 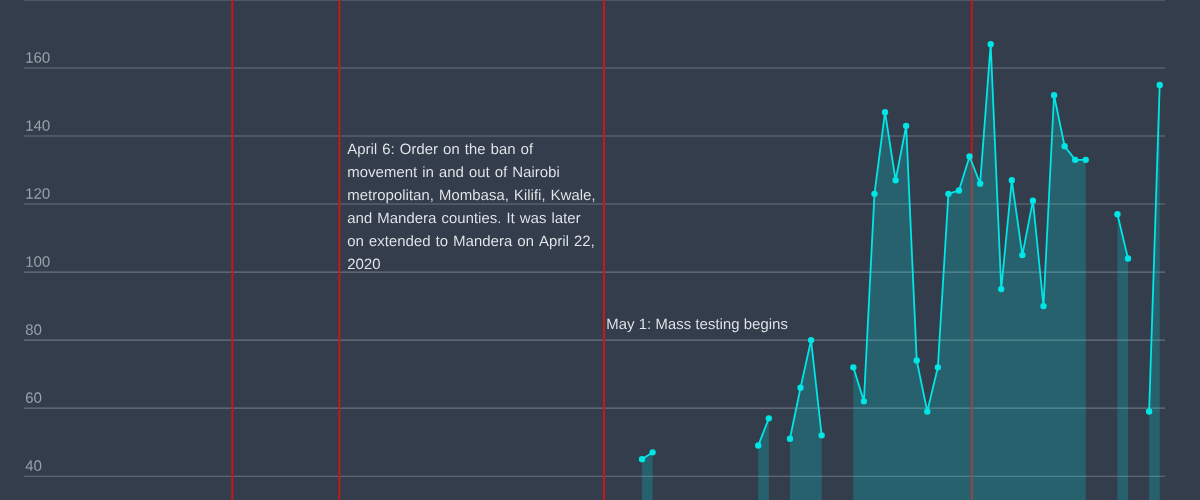 I want to click on annotation: May 1: Mass testing begins, so click(x=697, y=325).